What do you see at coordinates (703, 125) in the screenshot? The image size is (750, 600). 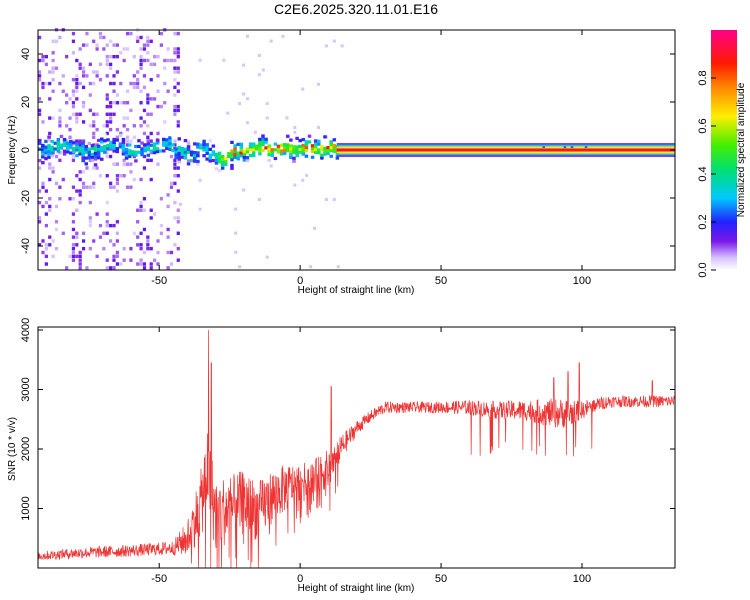 I see `colorbar-tick-label: 0.6` at bounding box center [703, 125].